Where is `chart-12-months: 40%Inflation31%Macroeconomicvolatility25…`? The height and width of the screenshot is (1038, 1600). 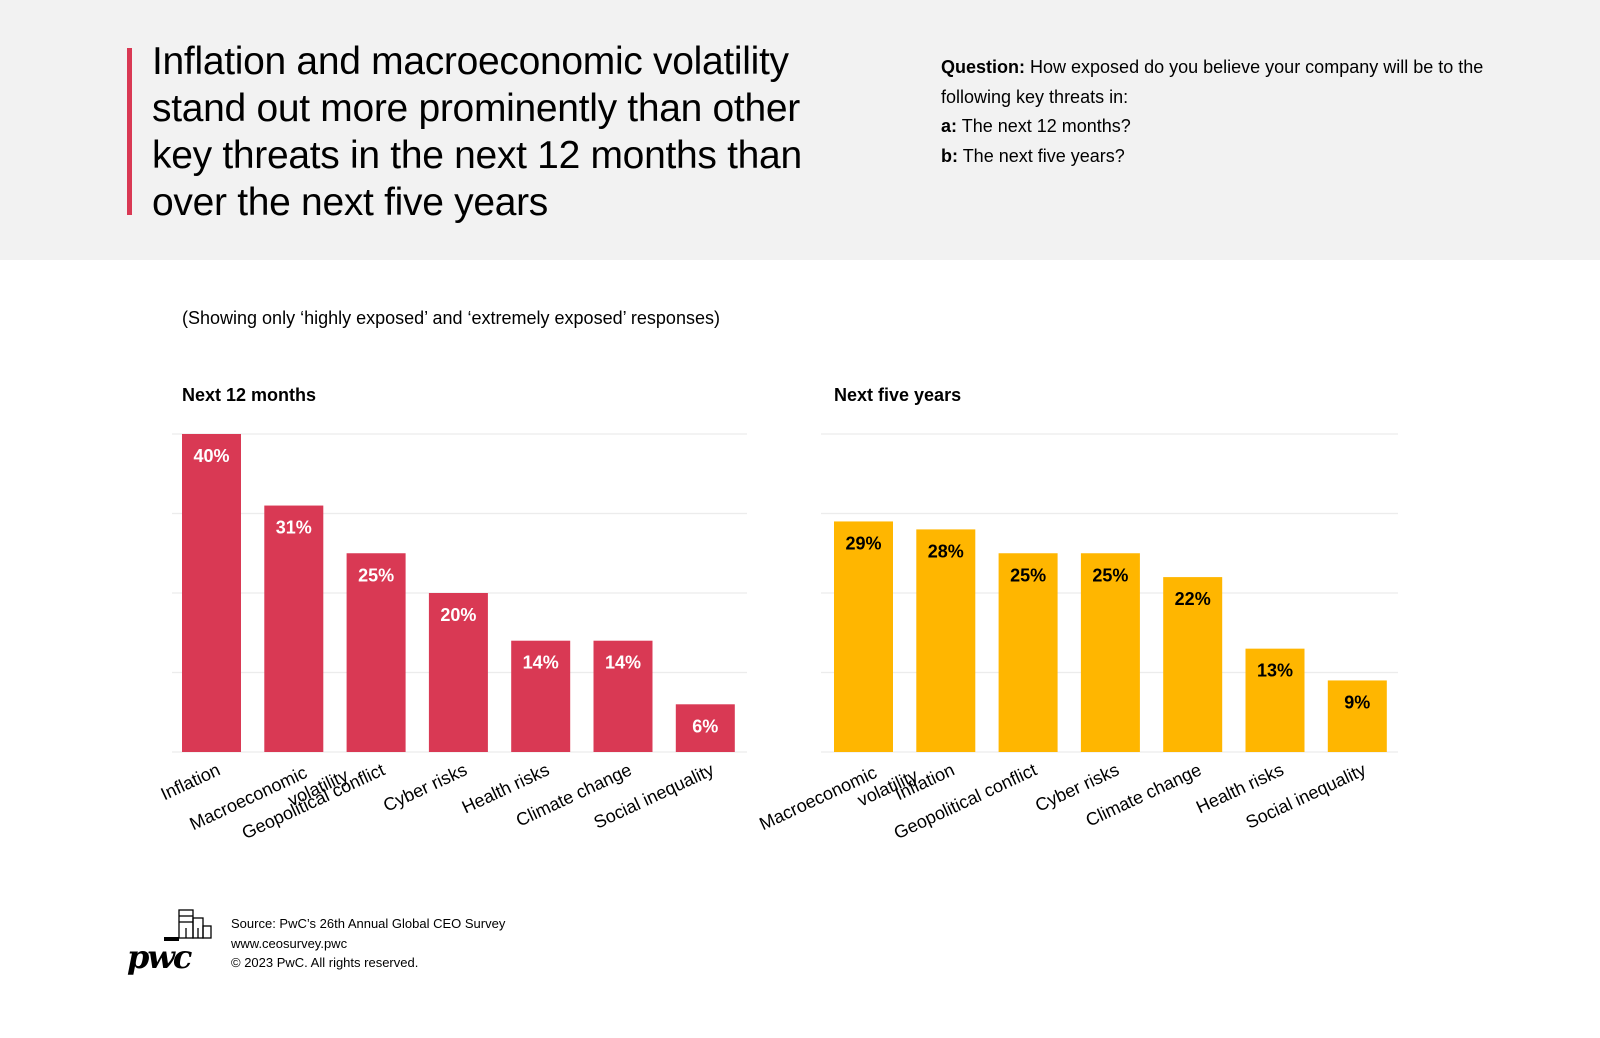 chart-12-months: 40%Inflation31%Macroeconomicvolatility25… is located at coordinates (452, 638).